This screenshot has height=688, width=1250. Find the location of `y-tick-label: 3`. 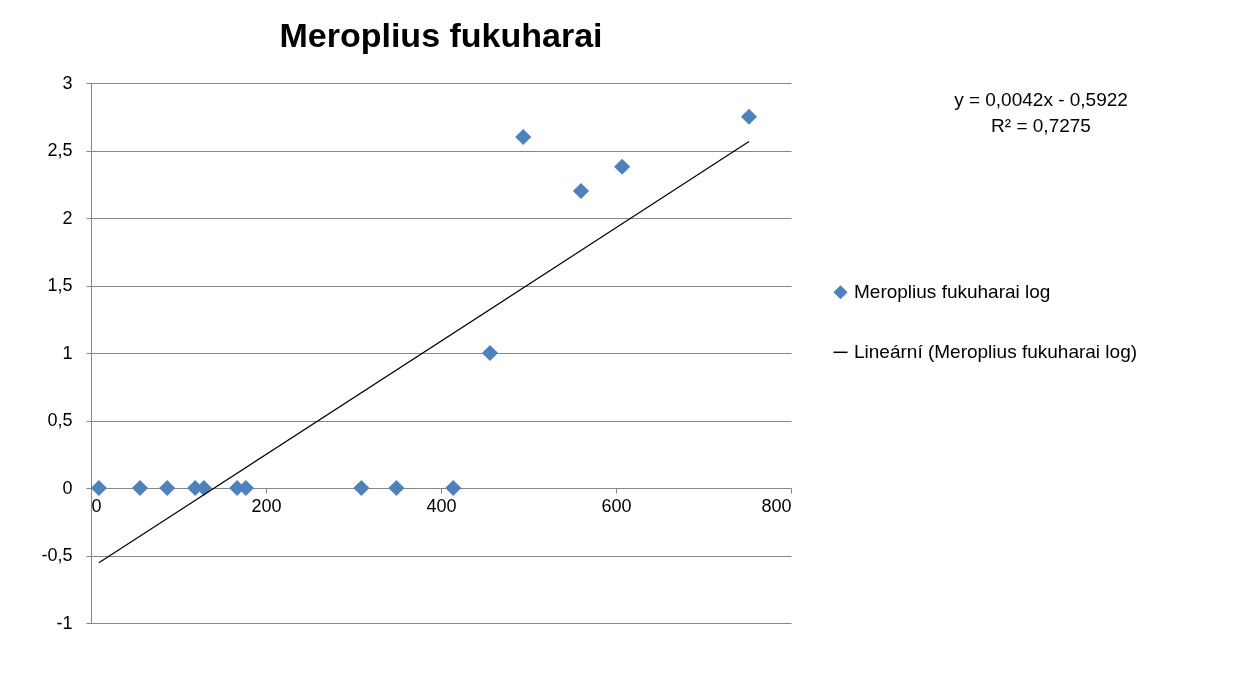

y-tick-label: 3 is located at coordinates (67, 82).